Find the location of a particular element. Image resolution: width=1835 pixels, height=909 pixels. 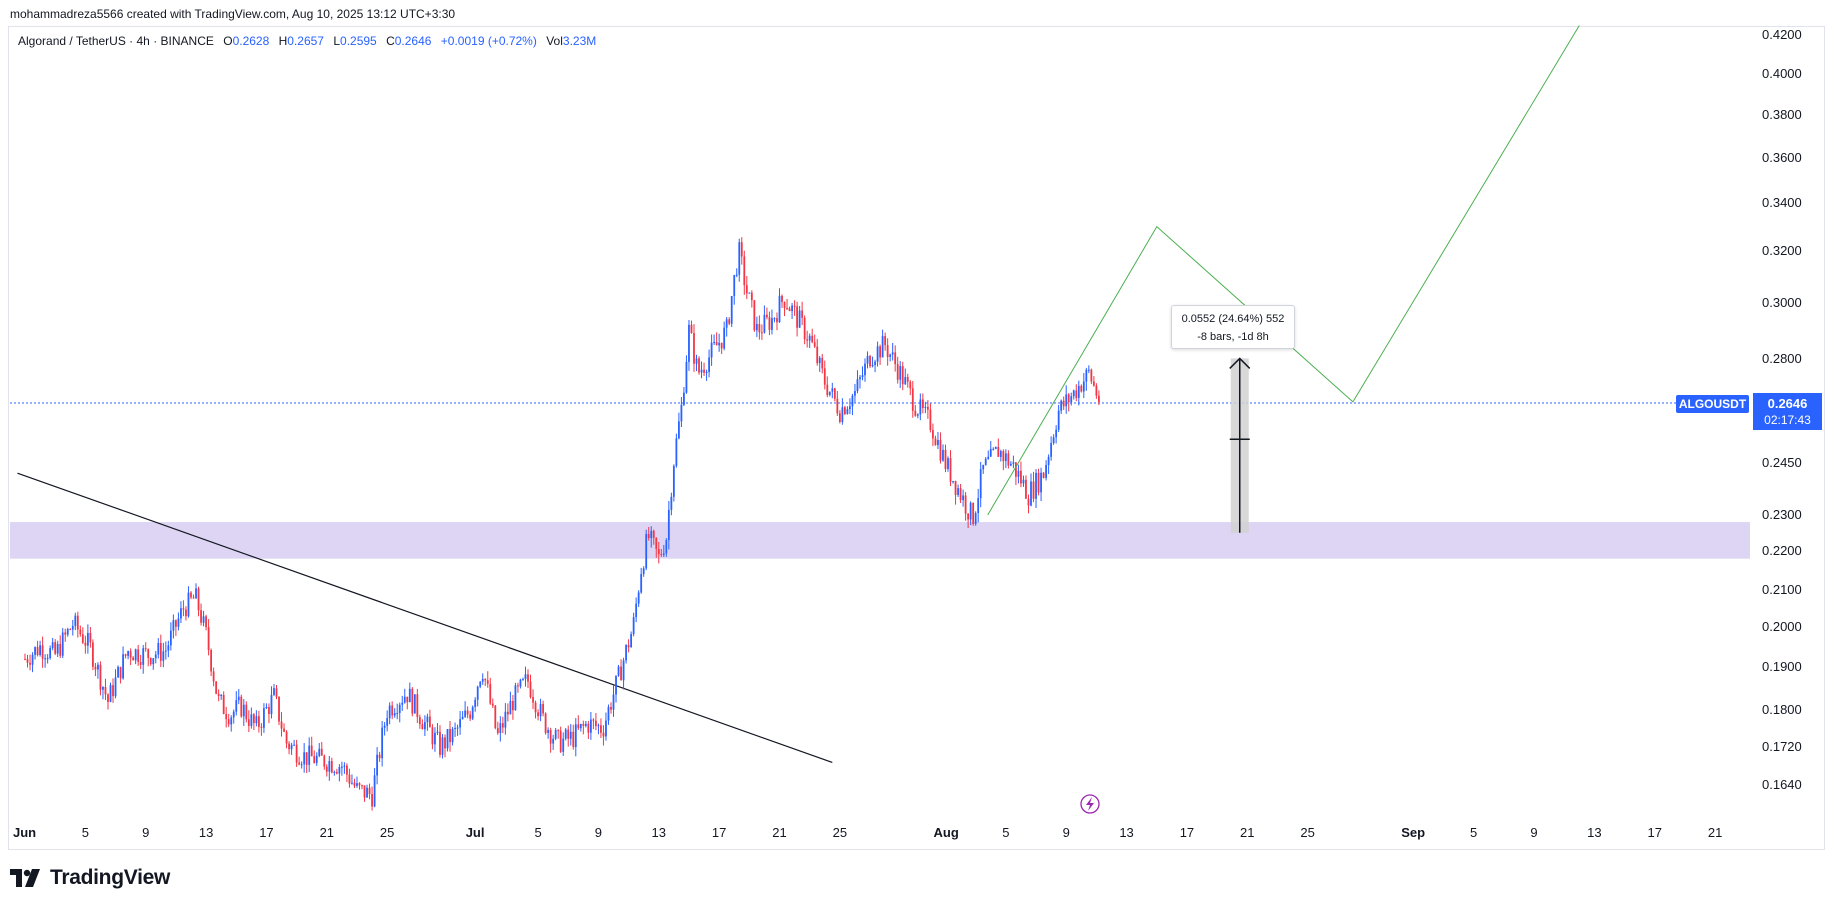

time-tick-label: 13 is located at coordinates (659, 832).